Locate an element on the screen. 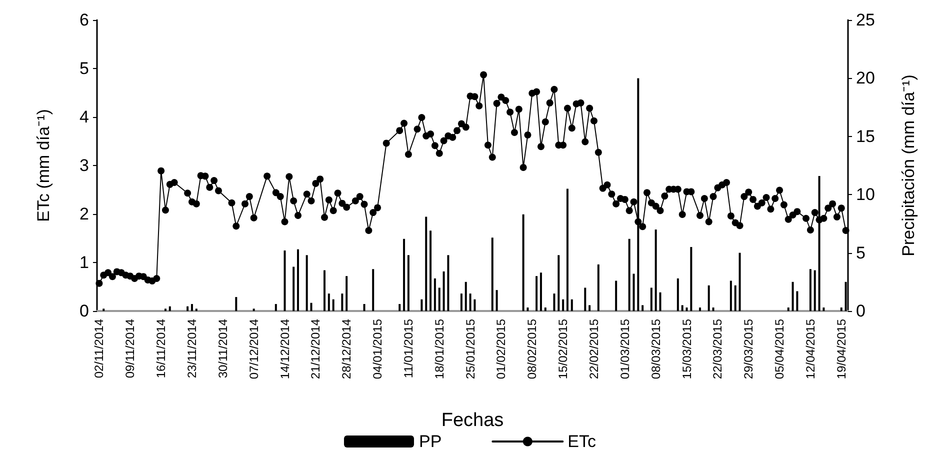  legend-label: PP is located at coordinates (430, 441).